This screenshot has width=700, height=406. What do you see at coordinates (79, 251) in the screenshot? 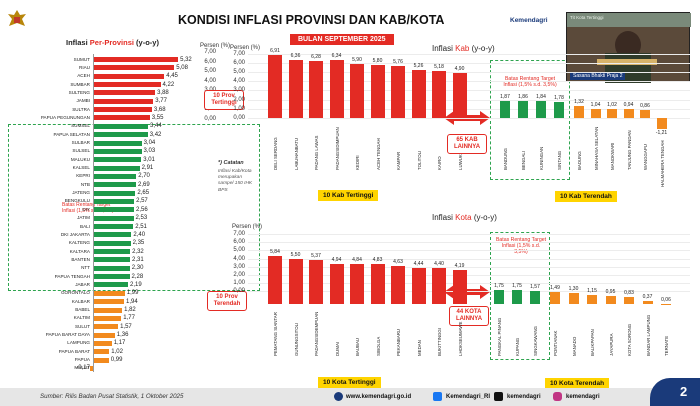
I see `province-name: KALTARA` at bounding box center [79, 251].